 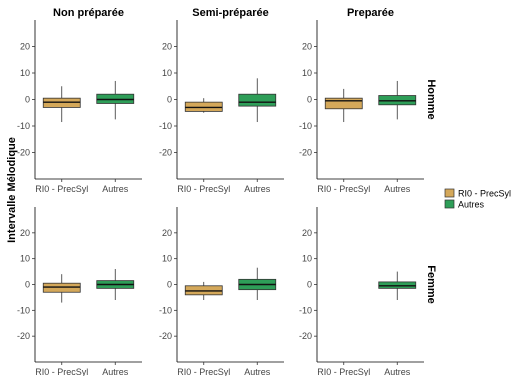 I want to click on panel-non-preparee-femme: -20 -10 0 10 20 RI0 - PrecSyl Autres, so click(x=79, y=291).